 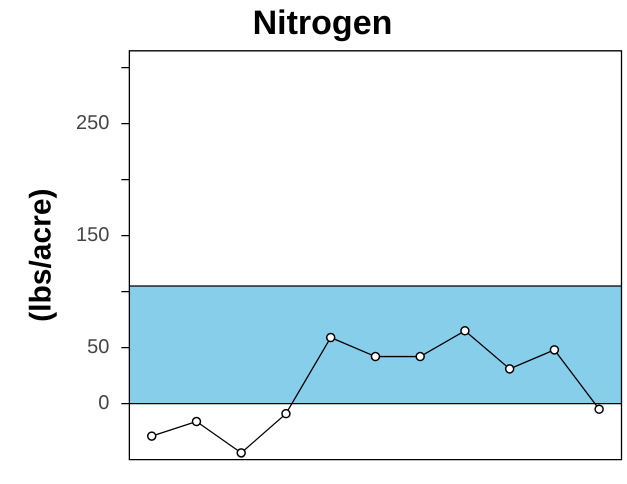 What do you see at coordinates (98, 347) in the screenshot?
I see `y-tick-label: 50` at bounding box center [98, 347].